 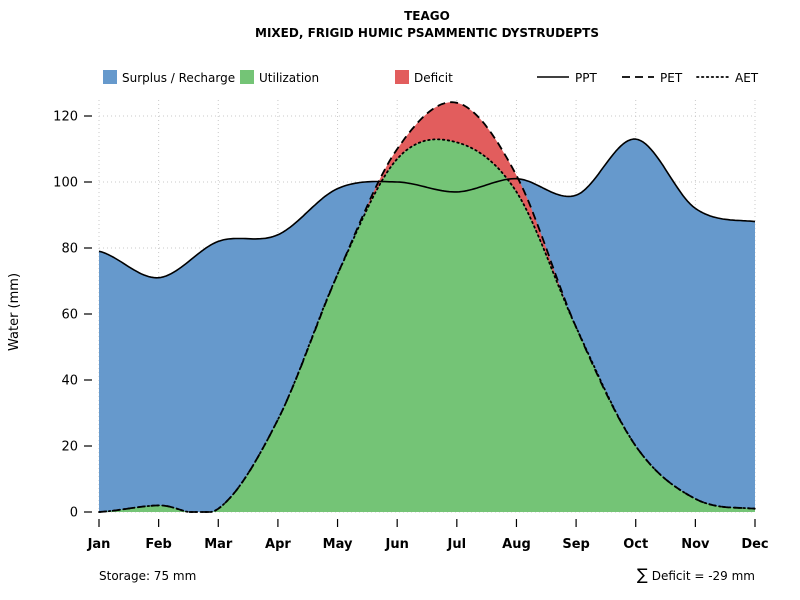 What do you see at coordinates (642, 574) in the screenshot?
I see `sigma-symbol: ∑` at bounding box center [642, 574].